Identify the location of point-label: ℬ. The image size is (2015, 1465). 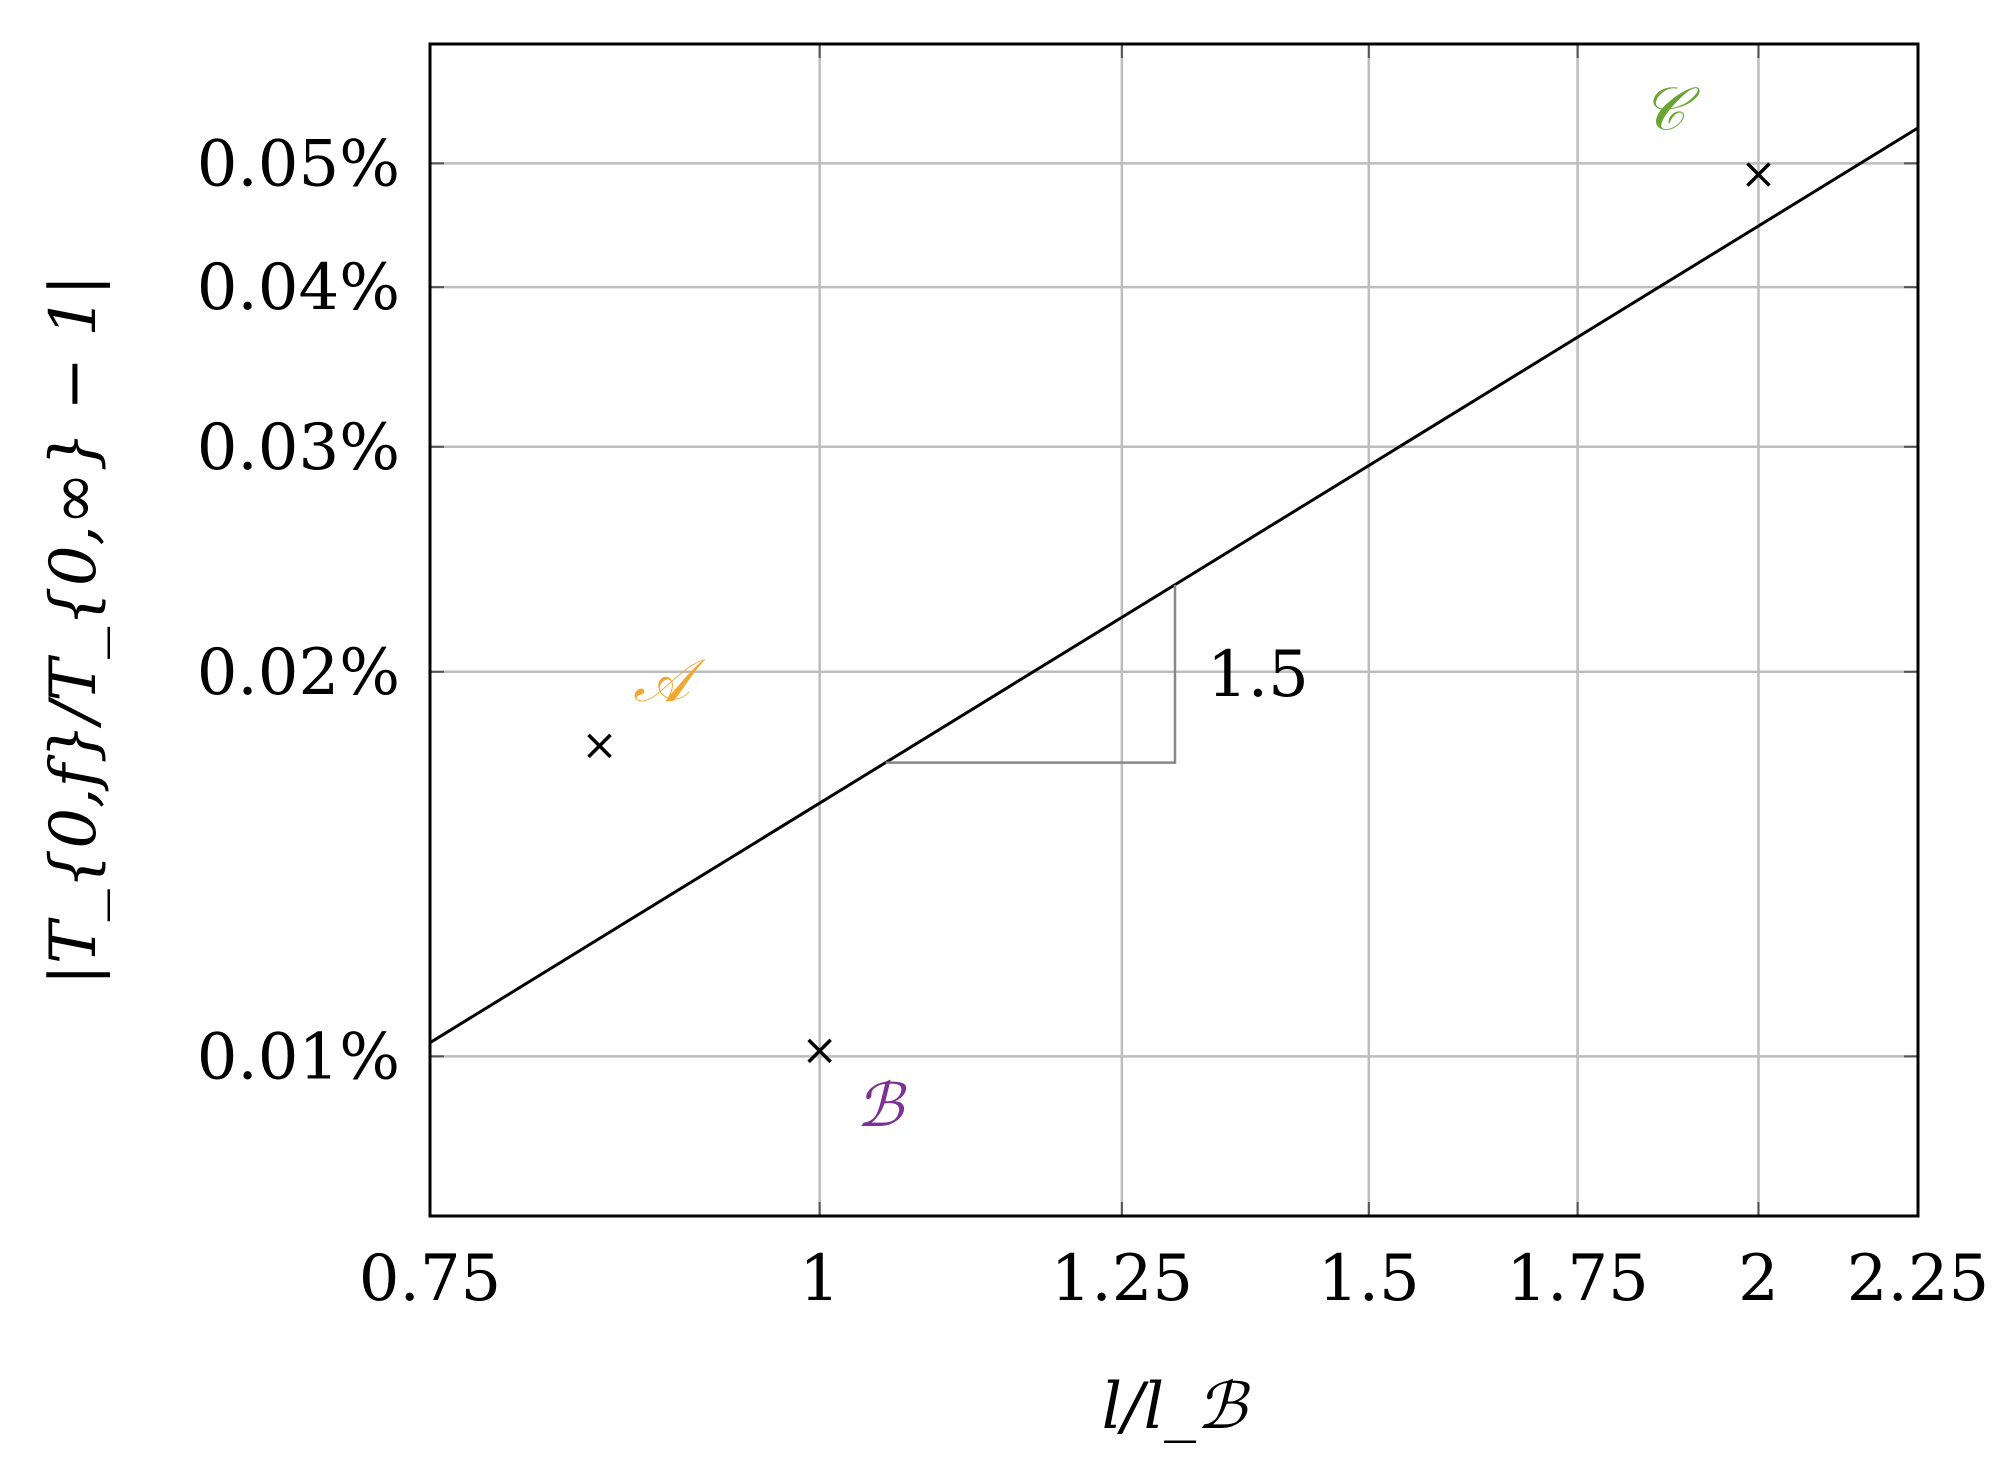
(881, 1106).